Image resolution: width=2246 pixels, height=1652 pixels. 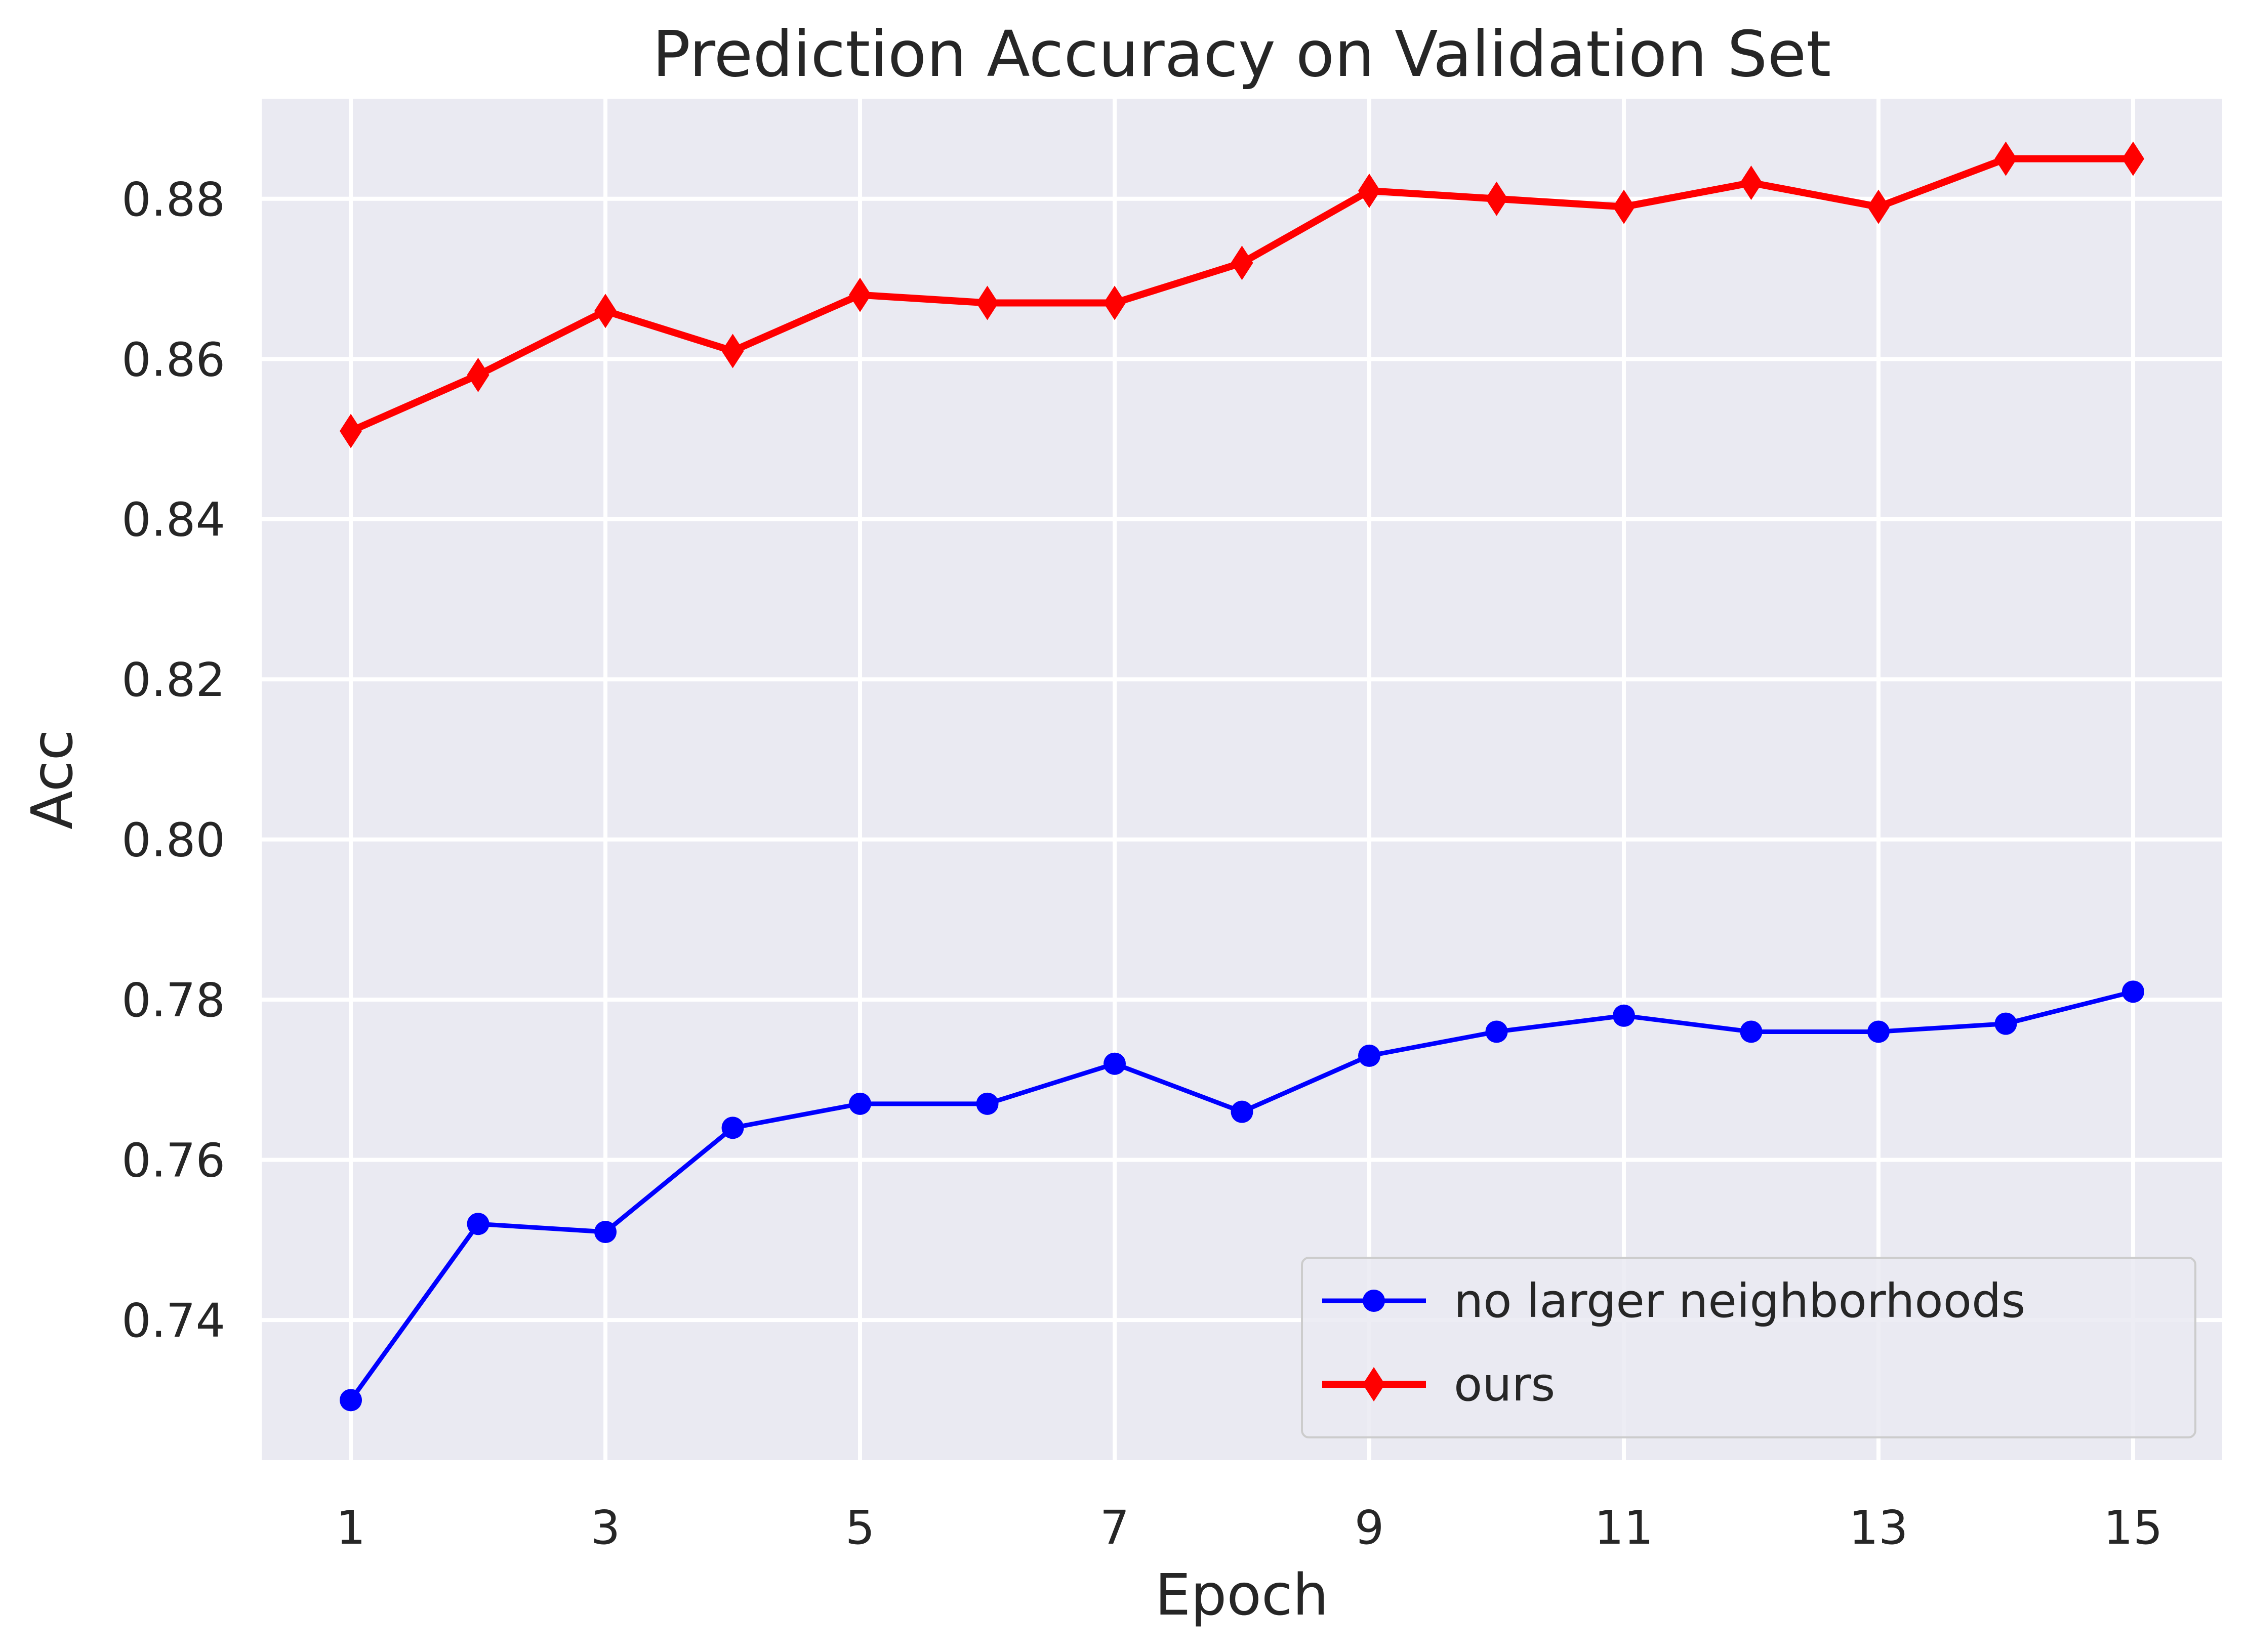 What do you see at coordinates (1740, 1301) in the screenshot?
I see `legend-label: no larger neighborhoods` at bounding box center [1740, 1301].